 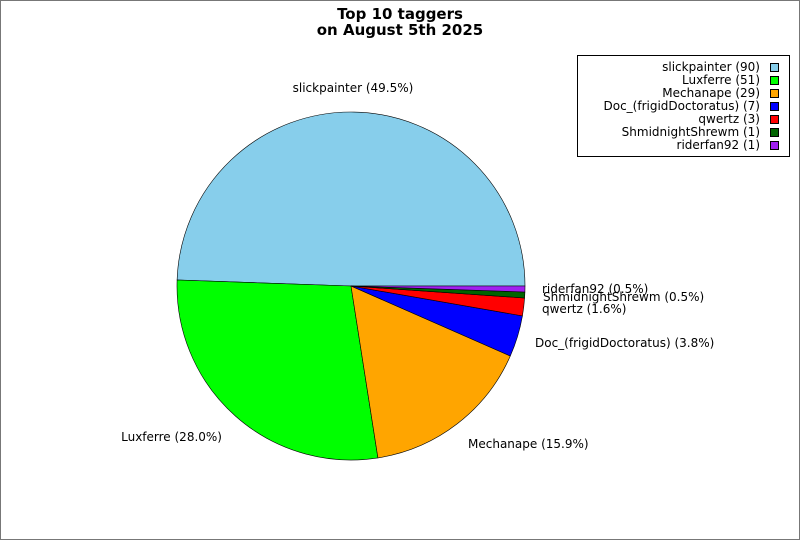 I want to click on pie-slice-riderfan92, so click(x=438, y=289).